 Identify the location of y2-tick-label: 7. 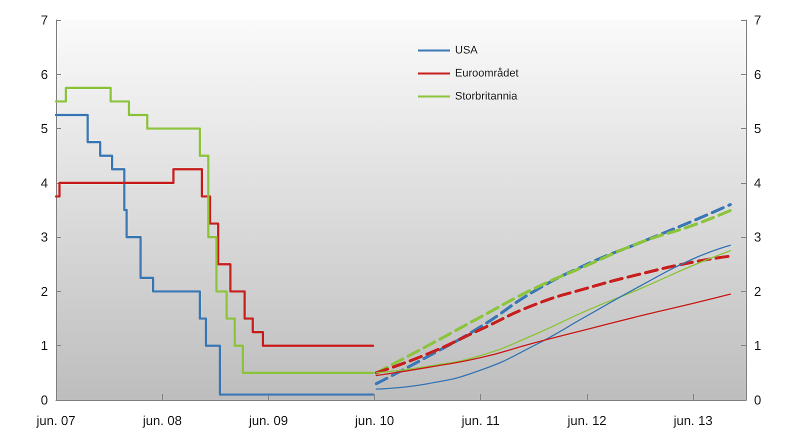
(758, 20).